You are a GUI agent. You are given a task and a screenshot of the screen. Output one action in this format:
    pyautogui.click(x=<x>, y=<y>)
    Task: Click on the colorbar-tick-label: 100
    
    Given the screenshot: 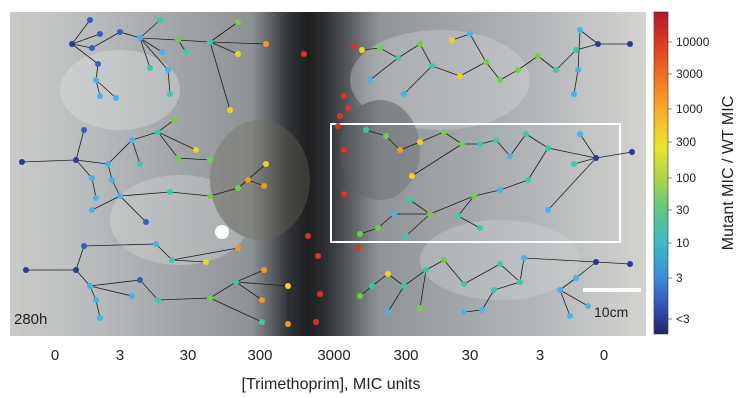 What is the action you would take?
    pyautogui.click(x=686, y=178)
    